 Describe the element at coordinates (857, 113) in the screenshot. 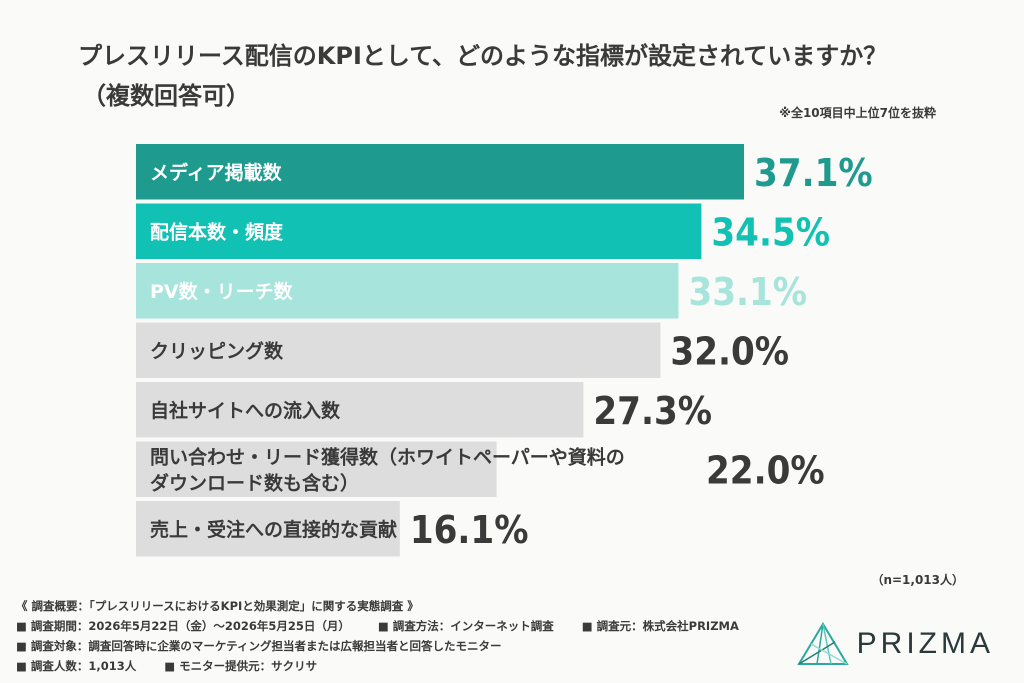

I see `chart-note: ※全10項目中上位7位を抜粋` at that location.